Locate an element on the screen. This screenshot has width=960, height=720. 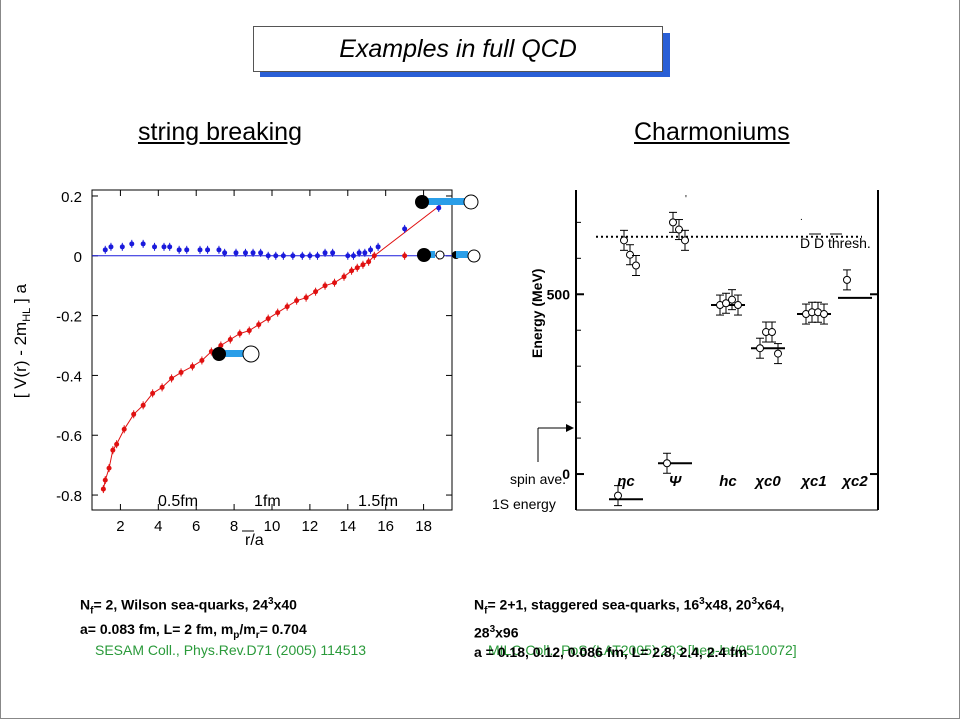
x-tick-label: 16 is located at coordinates (385, 526).